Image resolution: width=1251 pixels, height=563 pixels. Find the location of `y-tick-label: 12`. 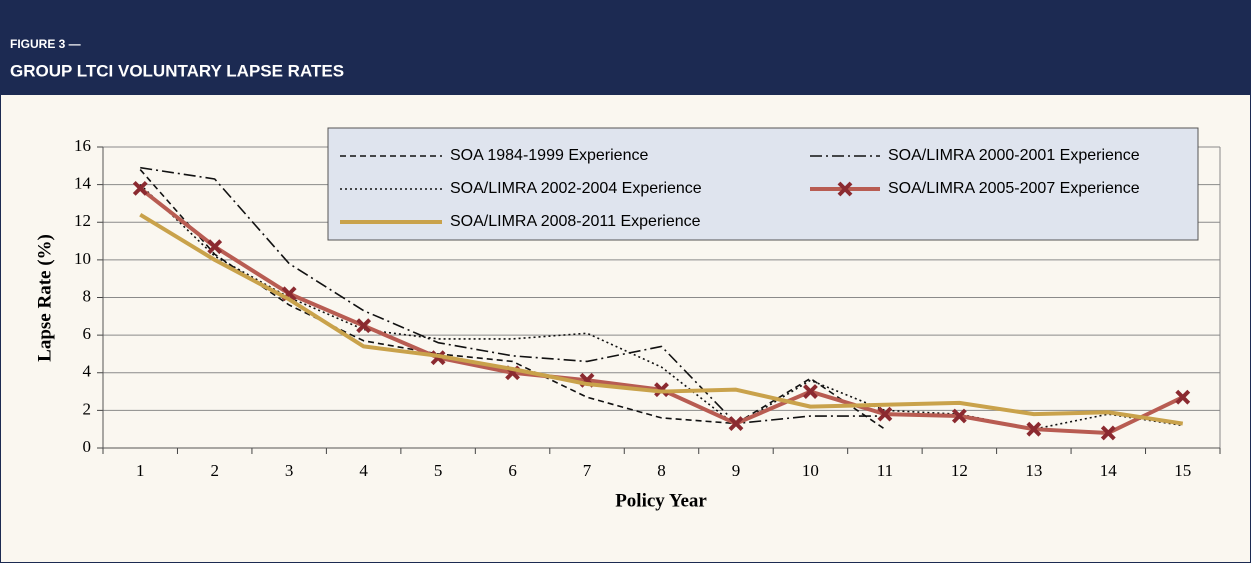

y-tick-label: 12 is located at coordinates (82, 220).